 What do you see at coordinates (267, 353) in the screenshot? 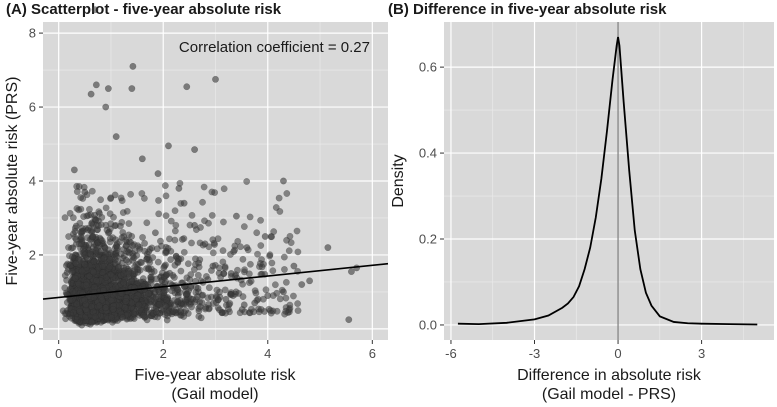
I see `x-tick-label: 4` at bounding box center [267, 353].